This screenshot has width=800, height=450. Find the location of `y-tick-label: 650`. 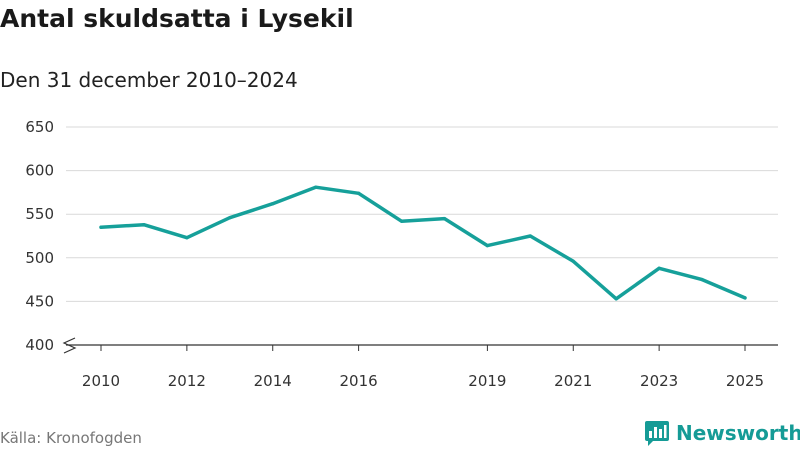

y-tick-label: 650 is located at coordinates (39, 127).